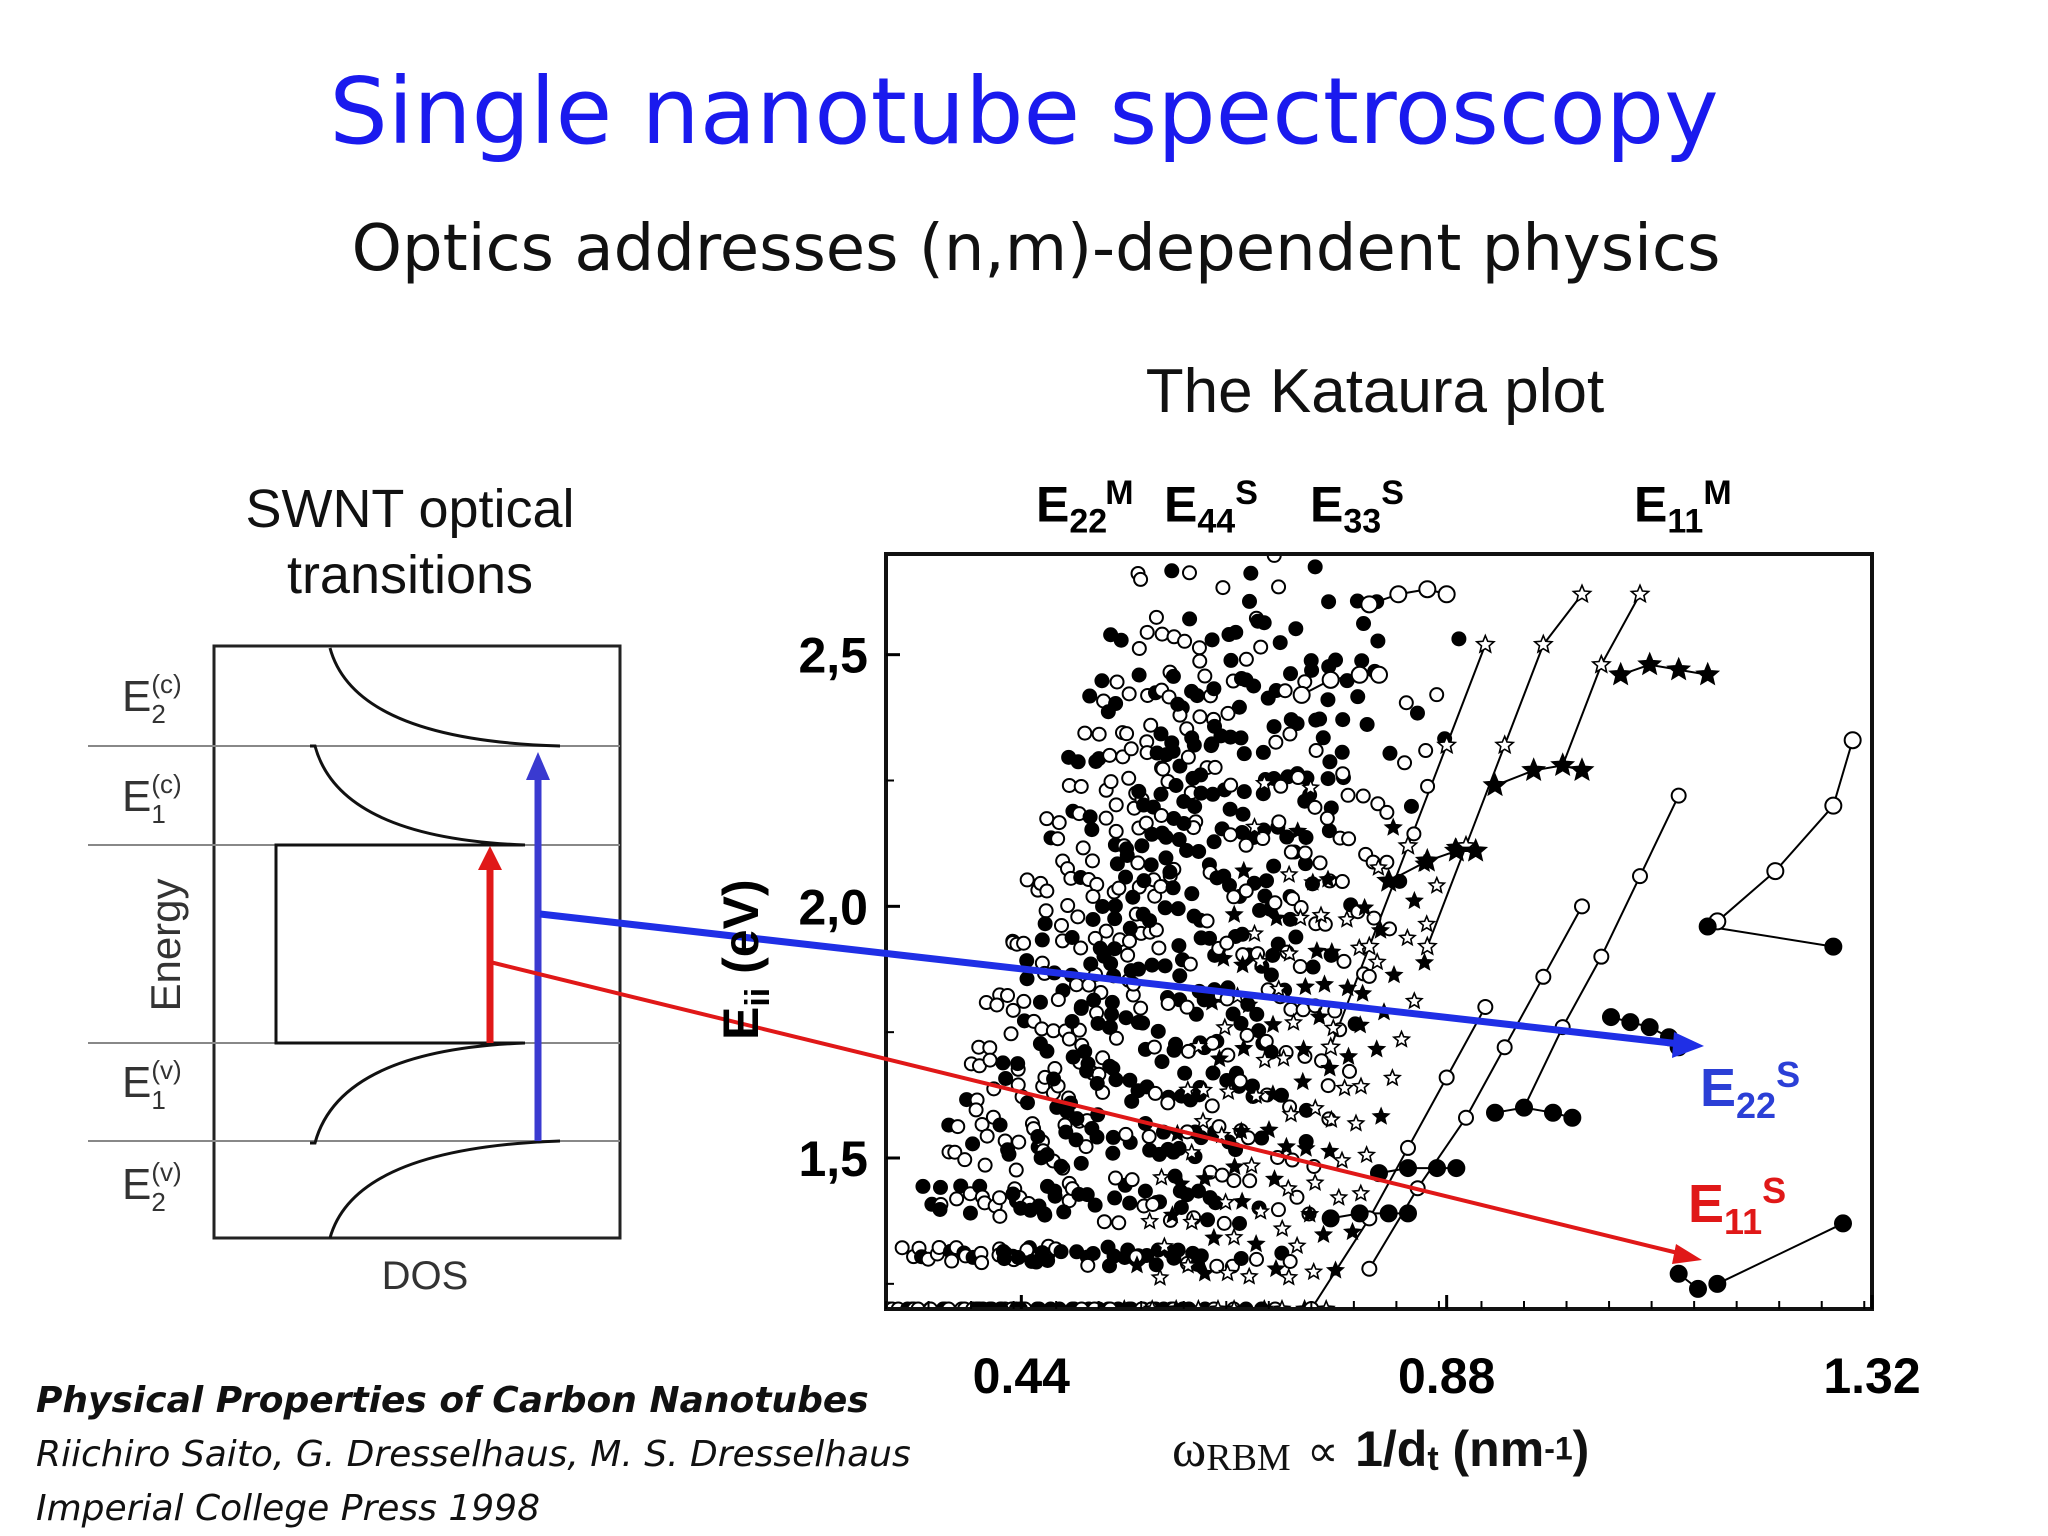 The height and width of the screenshot is (1536, 2048). I want to click on slide-title: Single nanotube spectroscopy, so click(1024, 111).